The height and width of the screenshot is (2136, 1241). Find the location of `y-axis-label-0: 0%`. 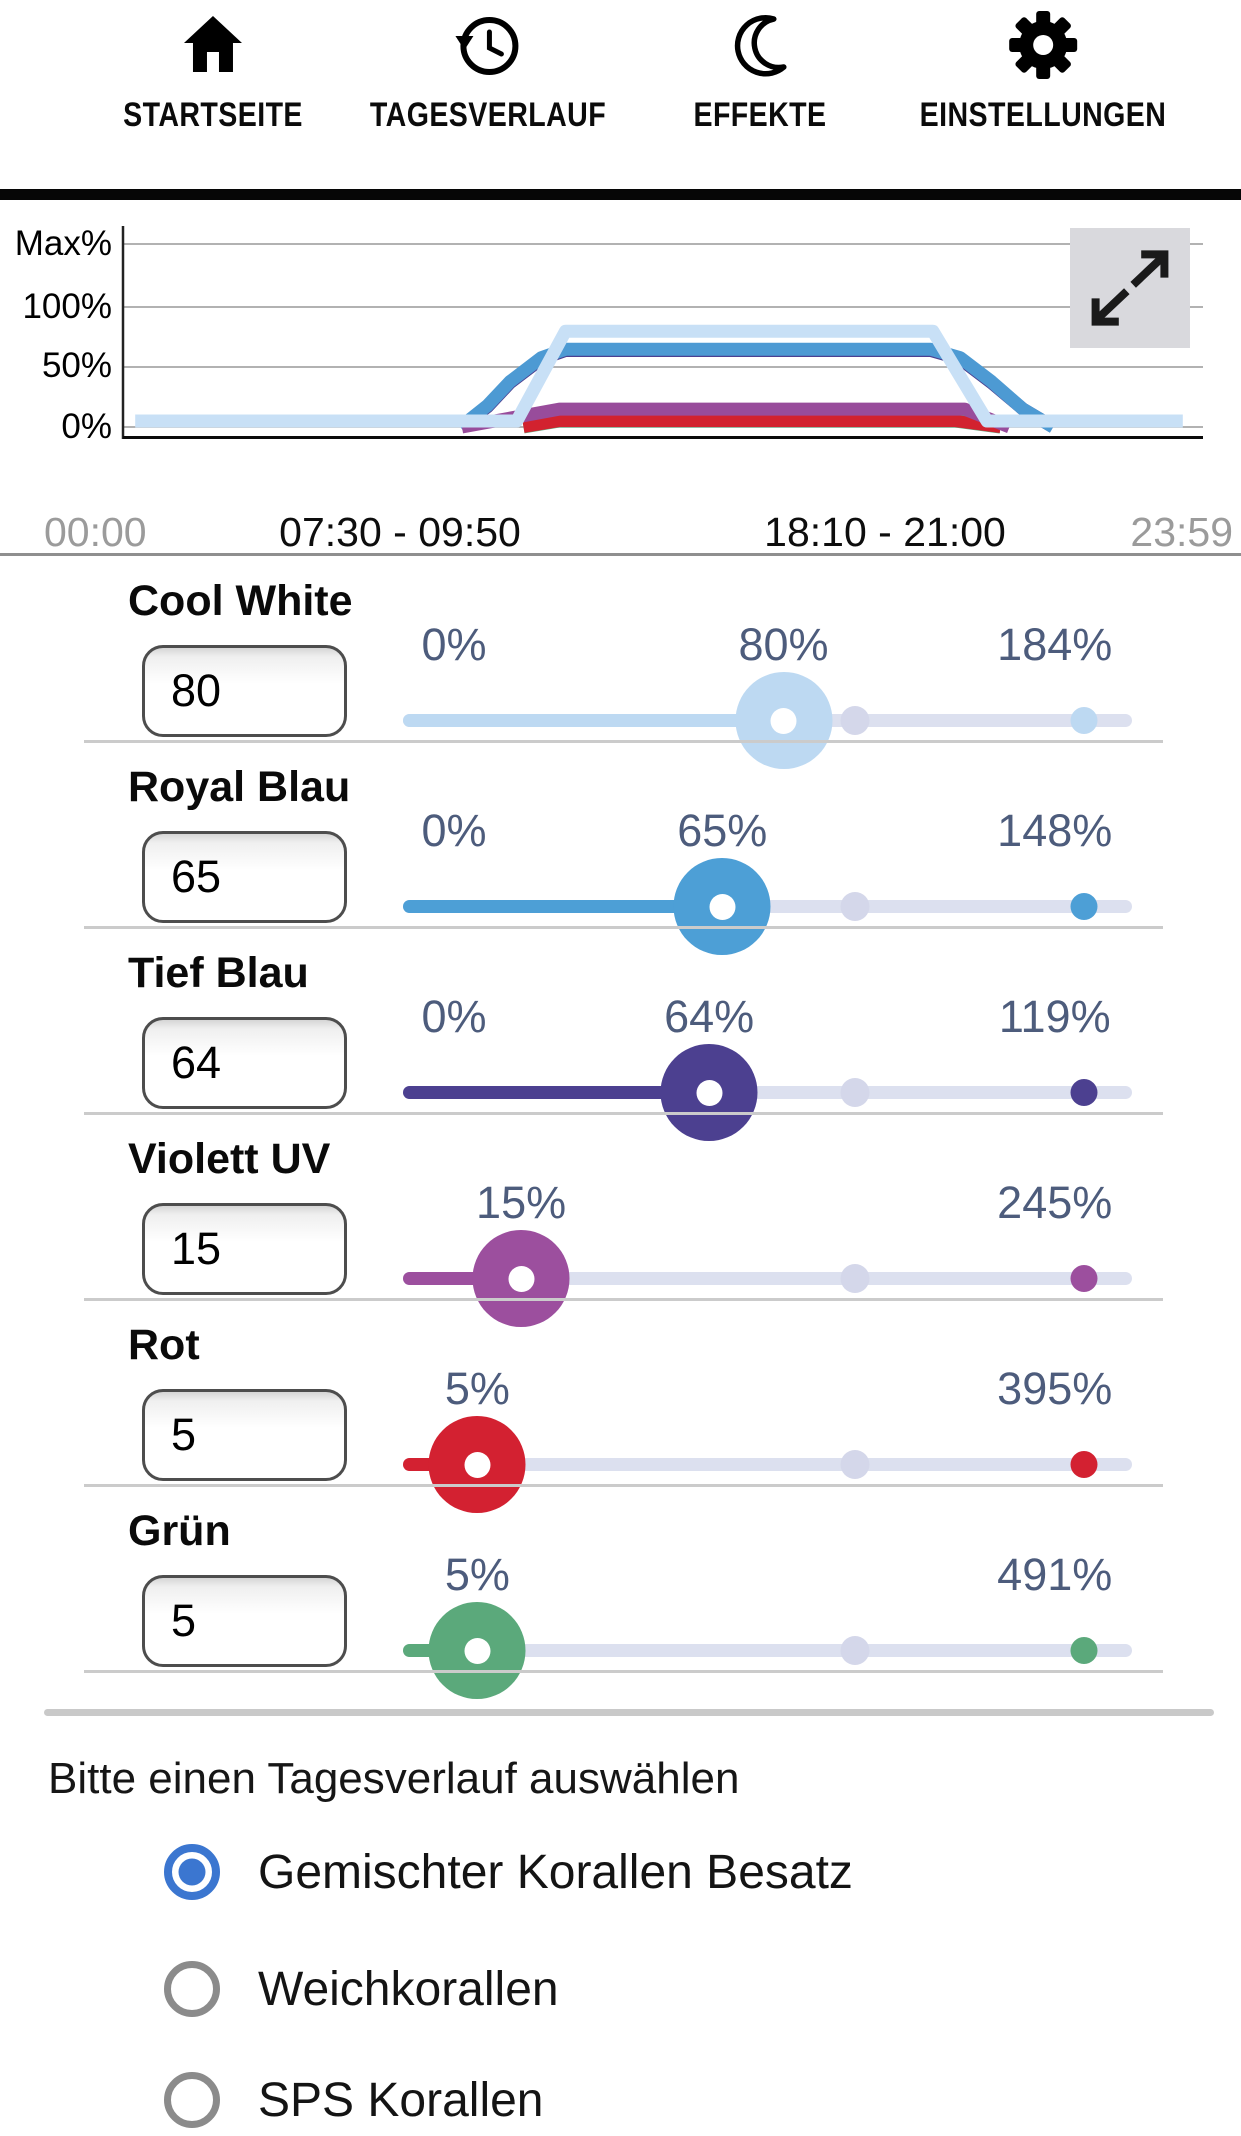

y-axis-label-0: 0% is located at coordinates (86, 426).